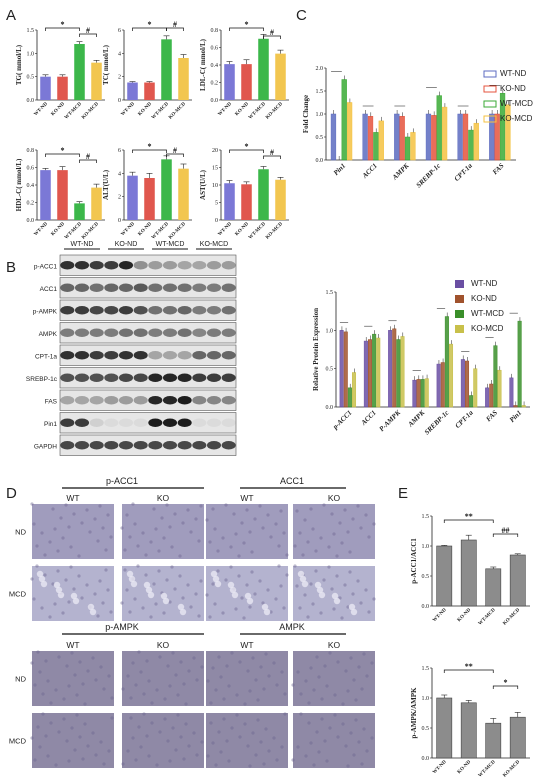 The width and height of the screenshot is (550, 783). What do you see at coordinates (484, 298) in the screenshot?
I see `legend-label: KO-ND` at bounding box center [484, 298].